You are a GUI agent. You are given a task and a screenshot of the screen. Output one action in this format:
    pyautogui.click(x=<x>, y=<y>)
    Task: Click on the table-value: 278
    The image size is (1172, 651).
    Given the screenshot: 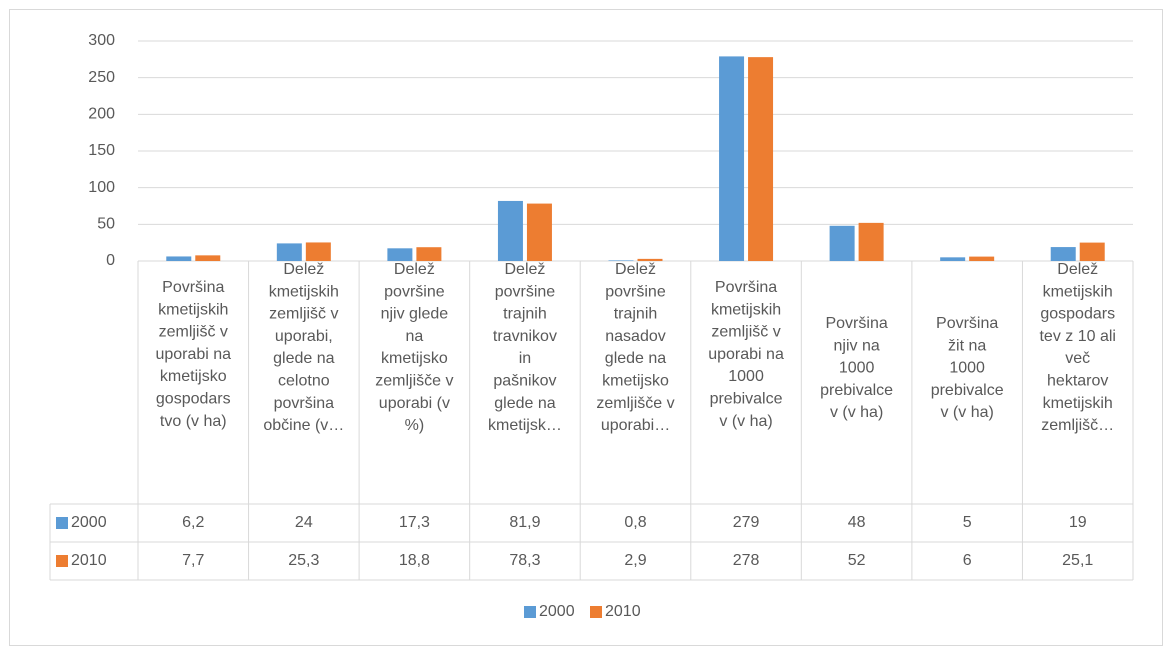 What is the action you would take?
    pyautogui.click(x=746, y=560)
    